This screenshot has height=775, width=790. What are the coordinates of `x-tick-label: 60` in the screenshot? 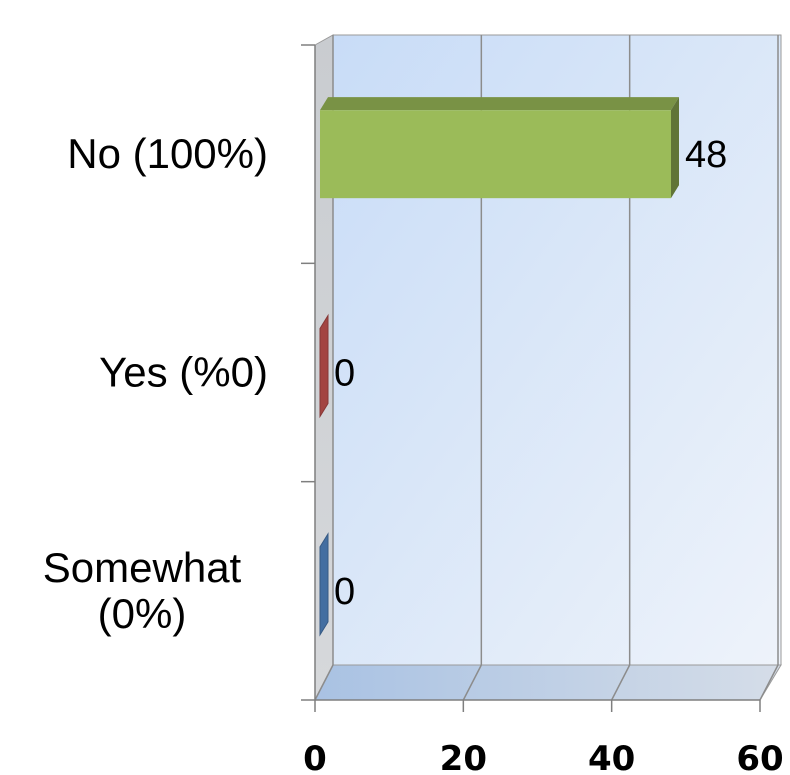 It's located at (759, 757).